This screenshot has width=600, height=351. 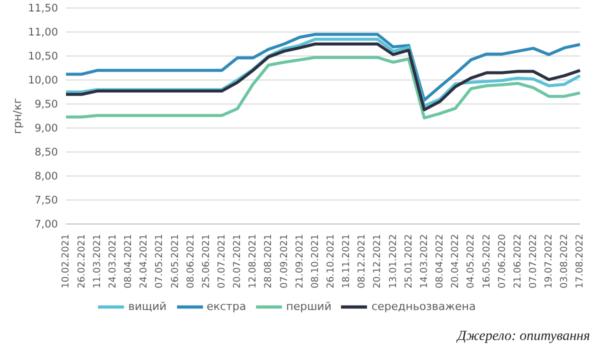 What do you see at coordinates (393, 261) in the screenshot?
I see `x-tick-label: 13.01.2022` at bounding box center [393, 261].